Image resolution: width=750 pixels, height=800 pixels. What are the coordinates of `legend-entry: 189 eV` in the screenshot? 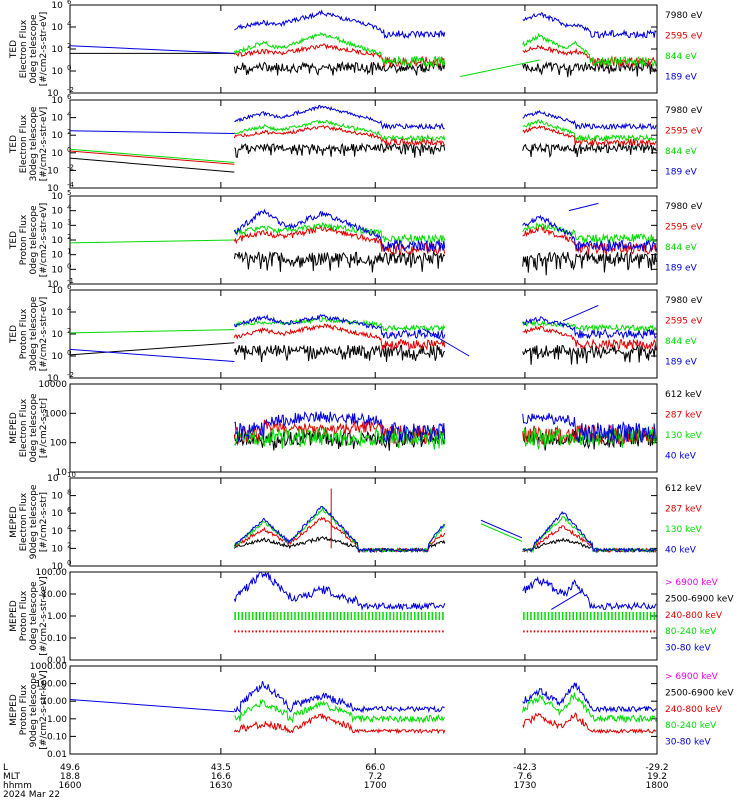 It's located at (681, 173).